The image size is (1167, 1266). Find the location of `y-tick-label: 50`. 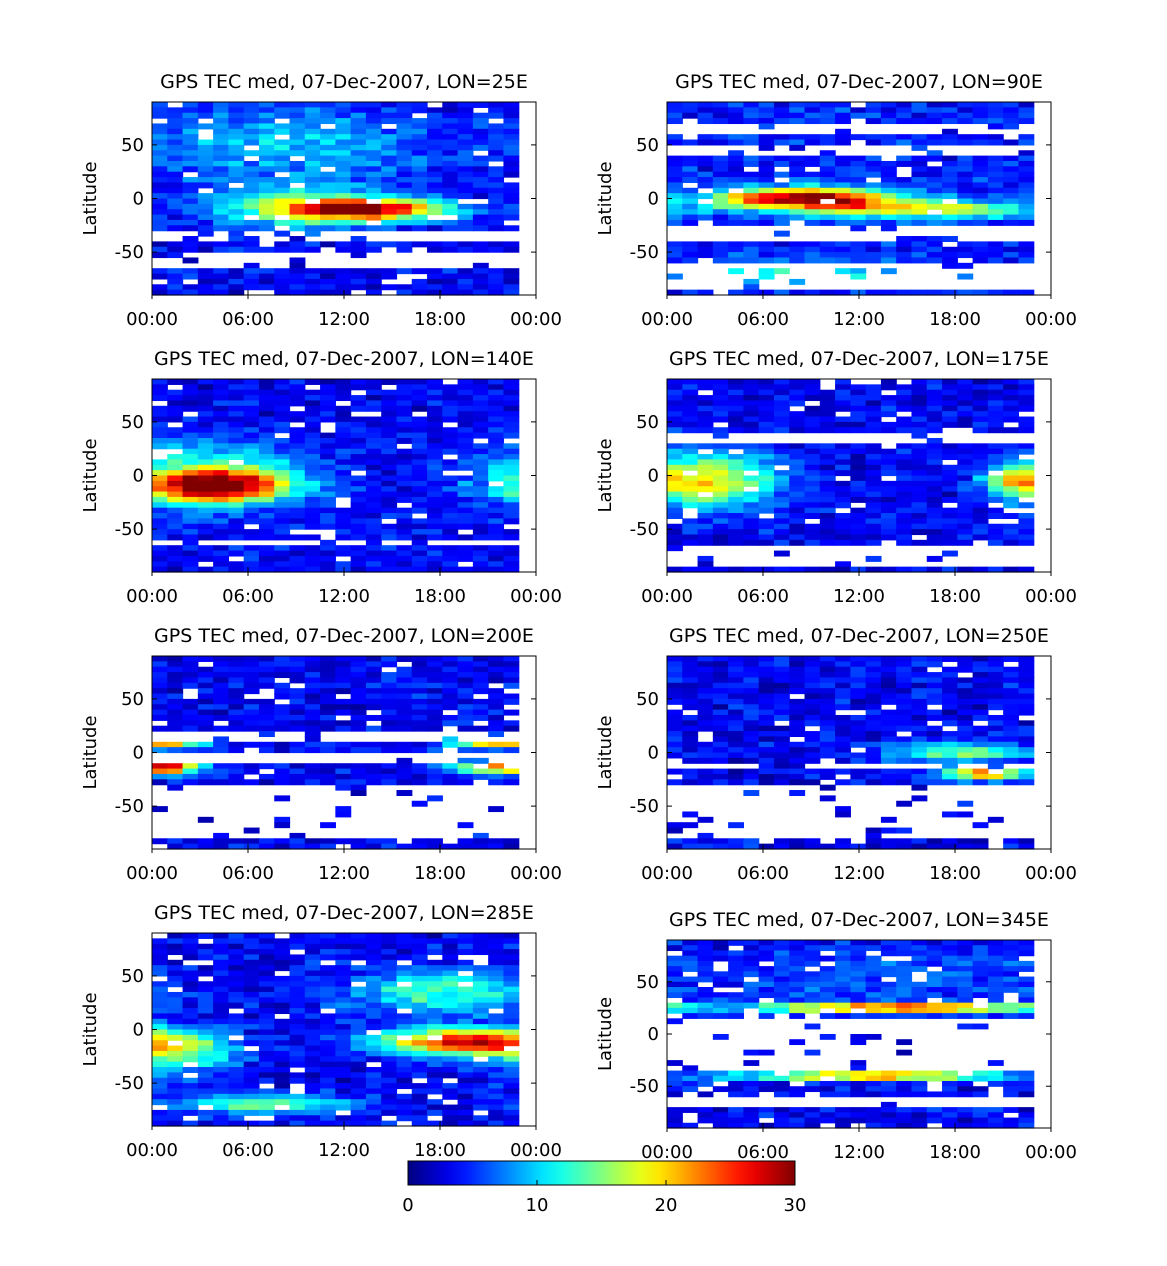

y-tick-label: 50 is located at coordinates (132, 976).